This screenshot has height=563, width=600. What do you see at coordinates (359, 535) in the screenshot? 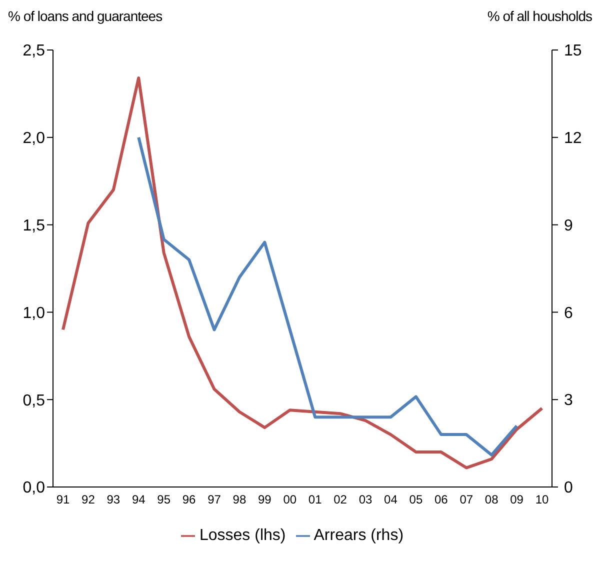
I see `legend-label: Arrears (rhs)` at bounding box center [359, 535].